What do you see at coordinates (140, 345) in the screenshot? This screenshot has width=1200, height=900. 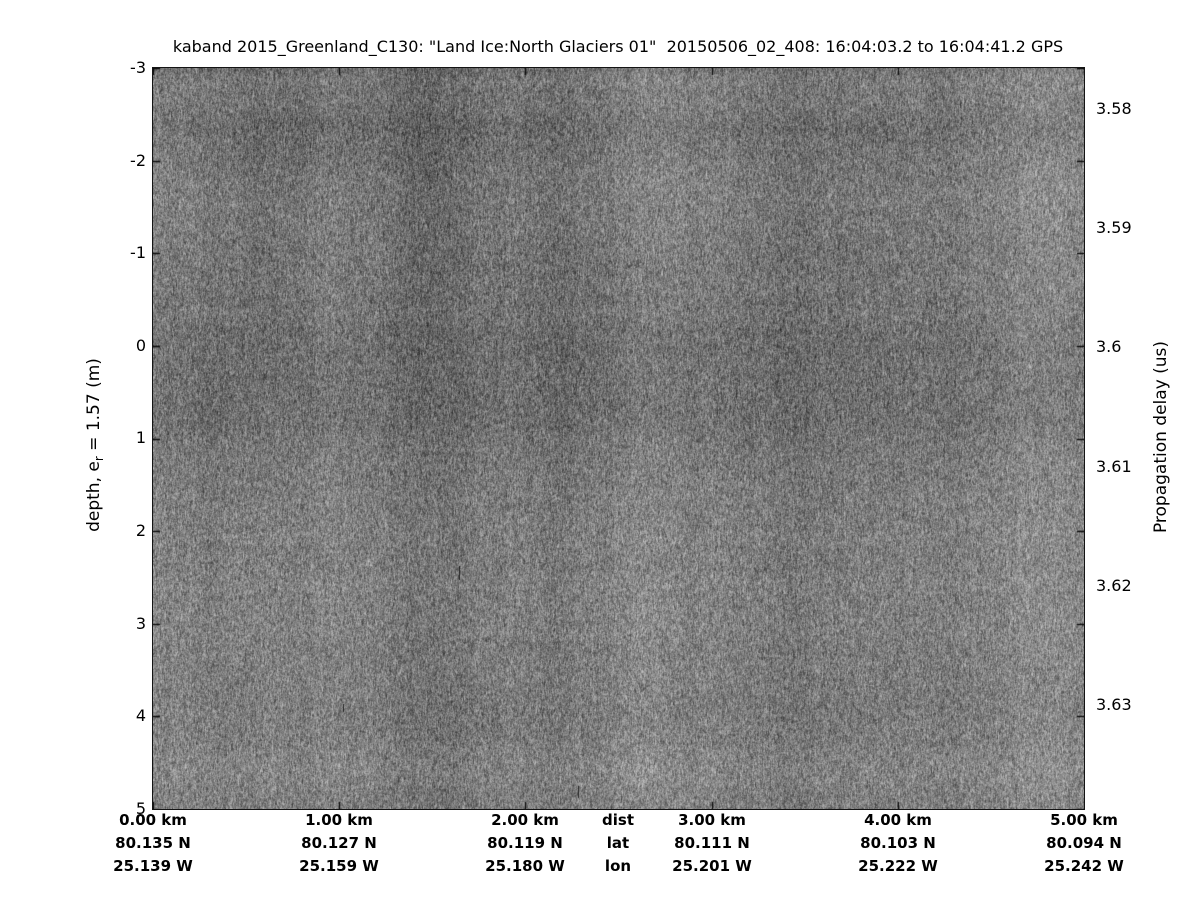 I see `left-axis-tick-label: 0` at bounding box center [140, 345].